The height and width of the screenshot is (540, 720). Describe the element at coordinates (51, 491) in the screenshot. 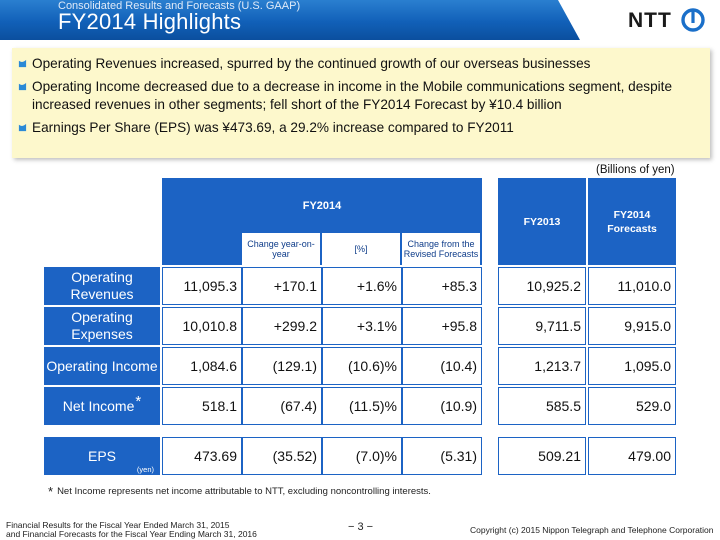

I see `footnote-mark: *` at that location.